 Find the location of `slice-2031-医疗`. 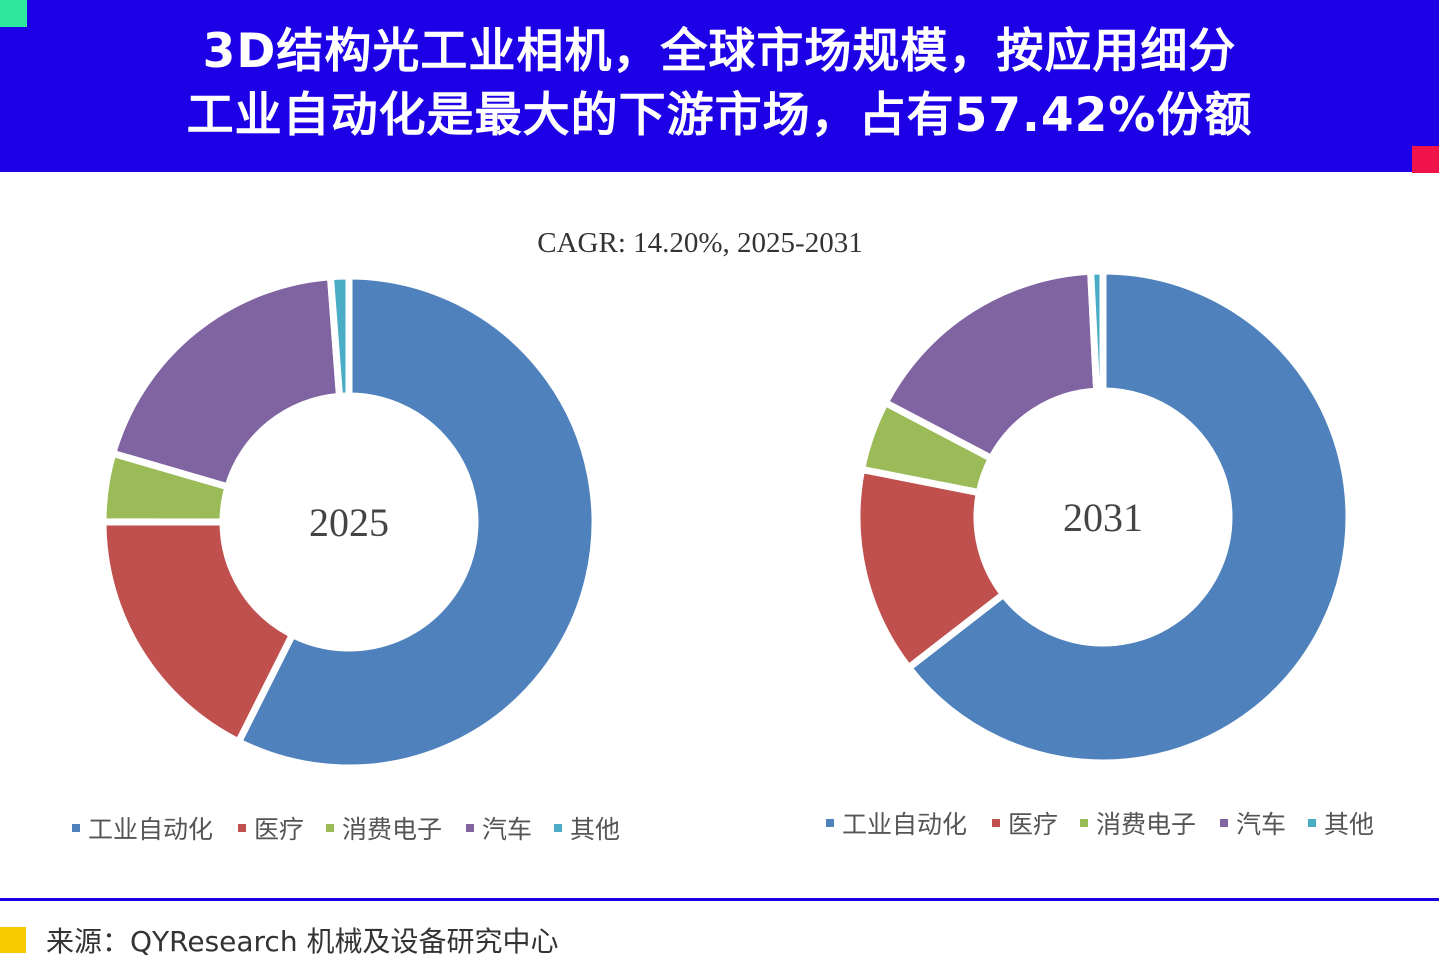

slice-2031-医疗 is located at coordinates (931, 569).